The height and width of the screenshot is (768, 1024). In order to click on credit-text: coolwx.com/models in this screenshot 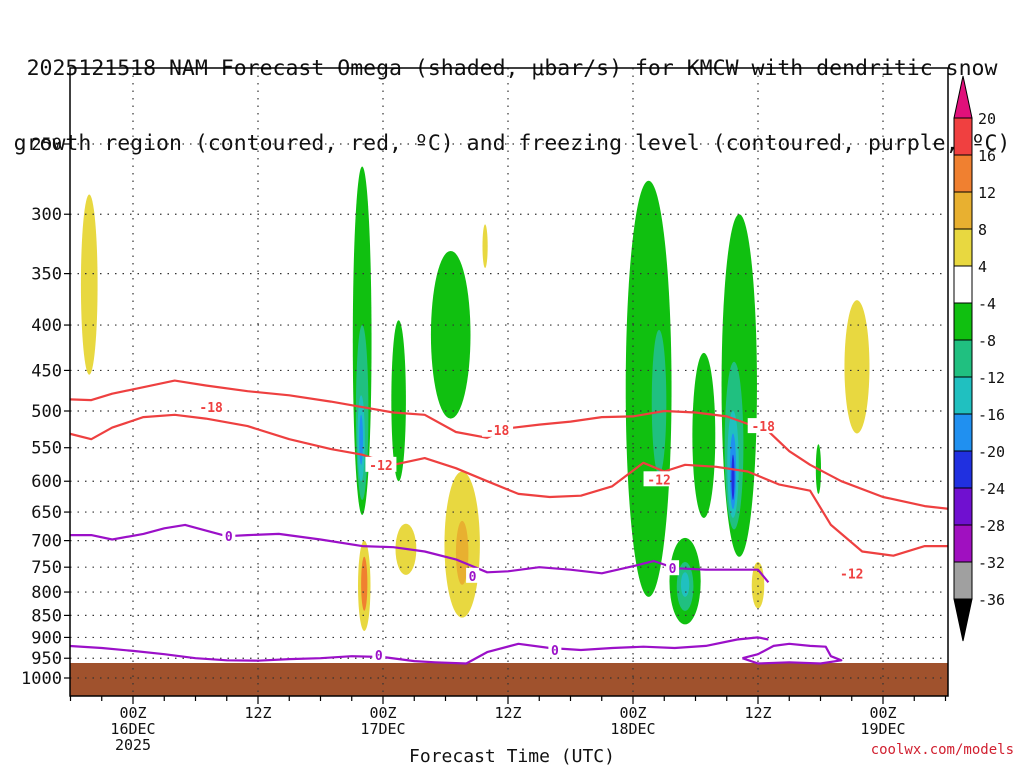, I will do `click(942, 750)`.